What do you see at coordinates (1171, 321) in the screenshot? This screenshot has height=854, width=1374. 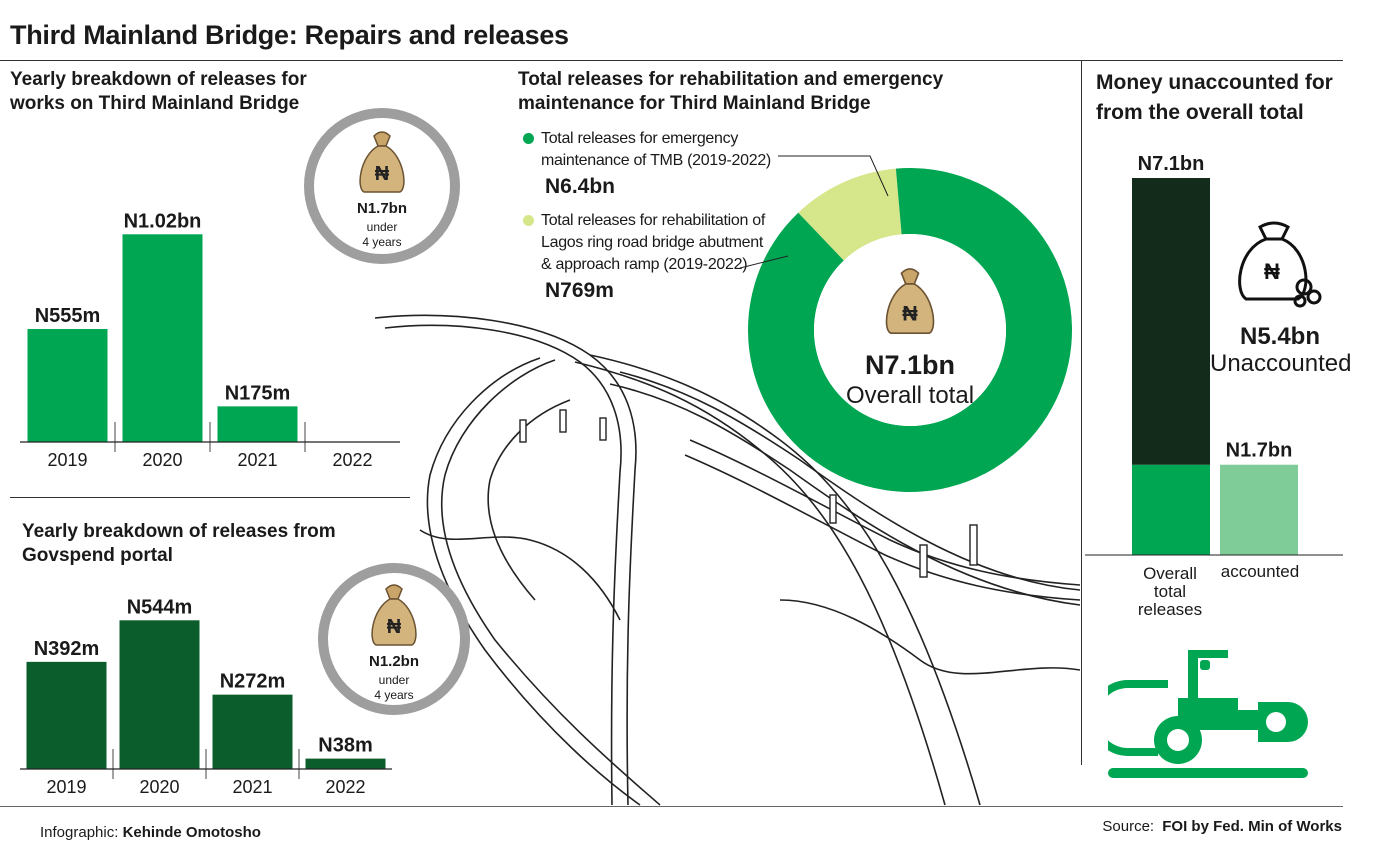 I see `bar-total-unaccounted-segment` at bounding box center [1171, 321].